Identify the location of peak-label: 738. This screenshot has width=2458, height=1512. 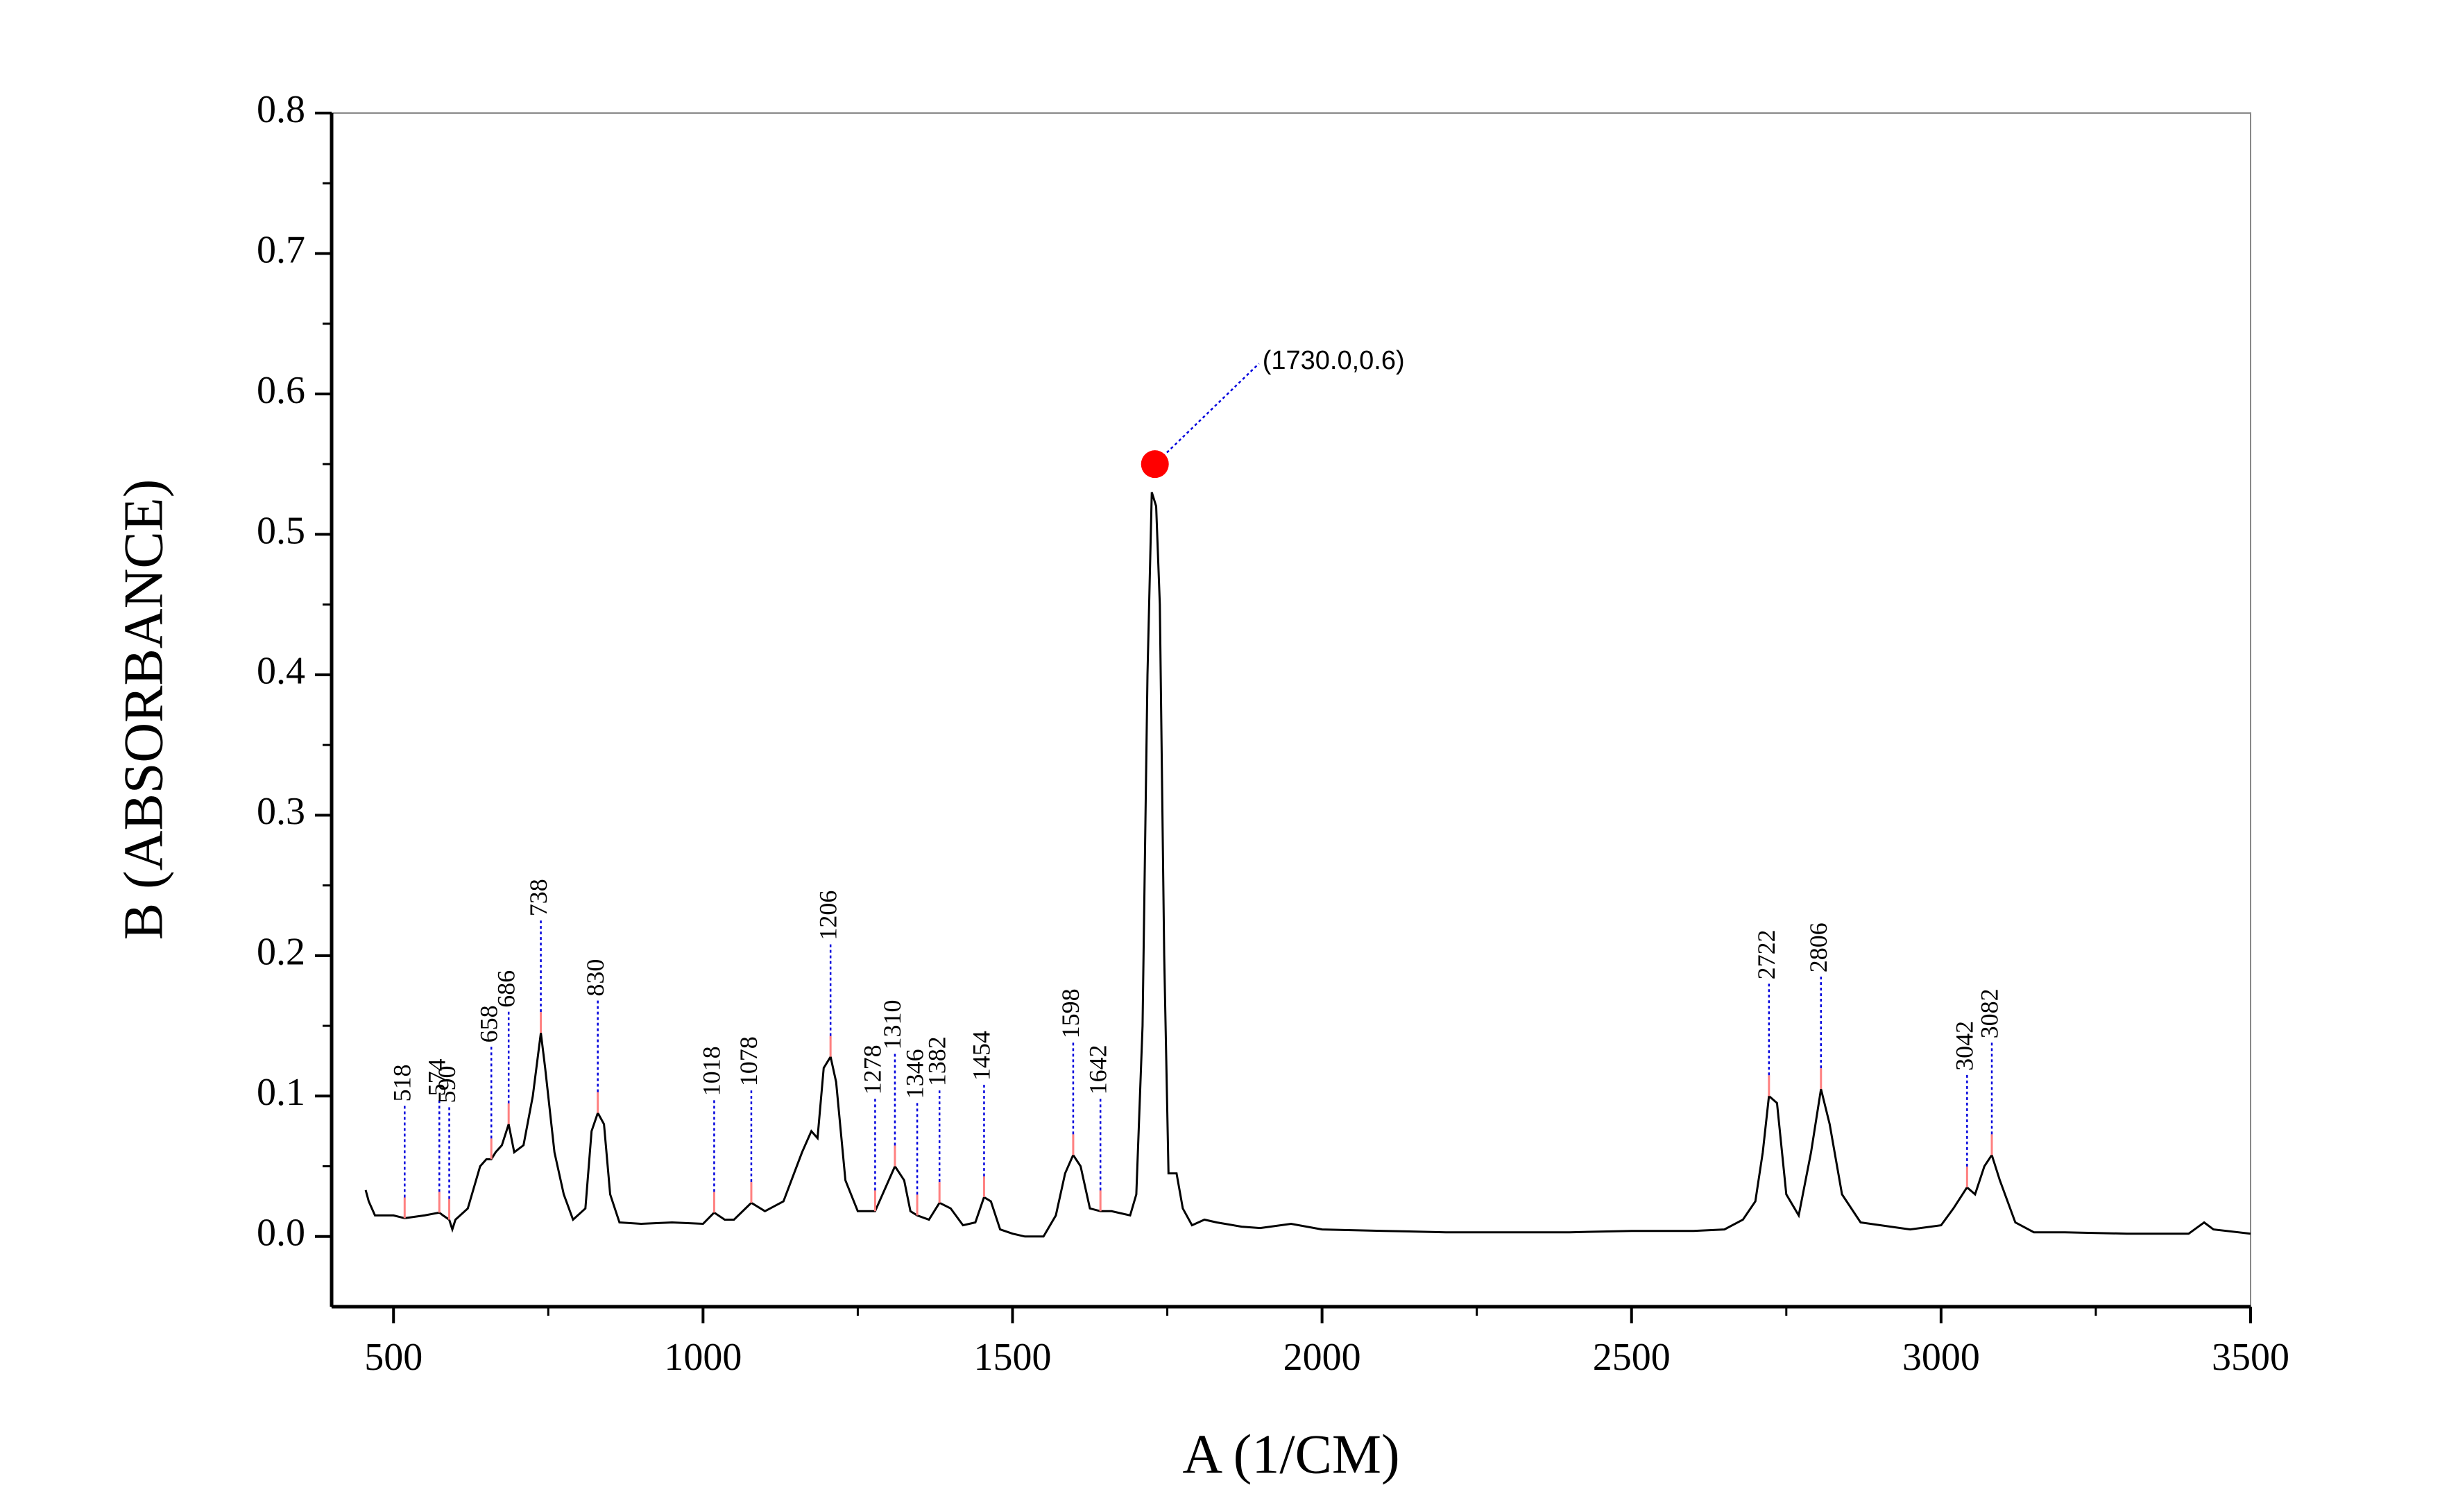
(538, 898).